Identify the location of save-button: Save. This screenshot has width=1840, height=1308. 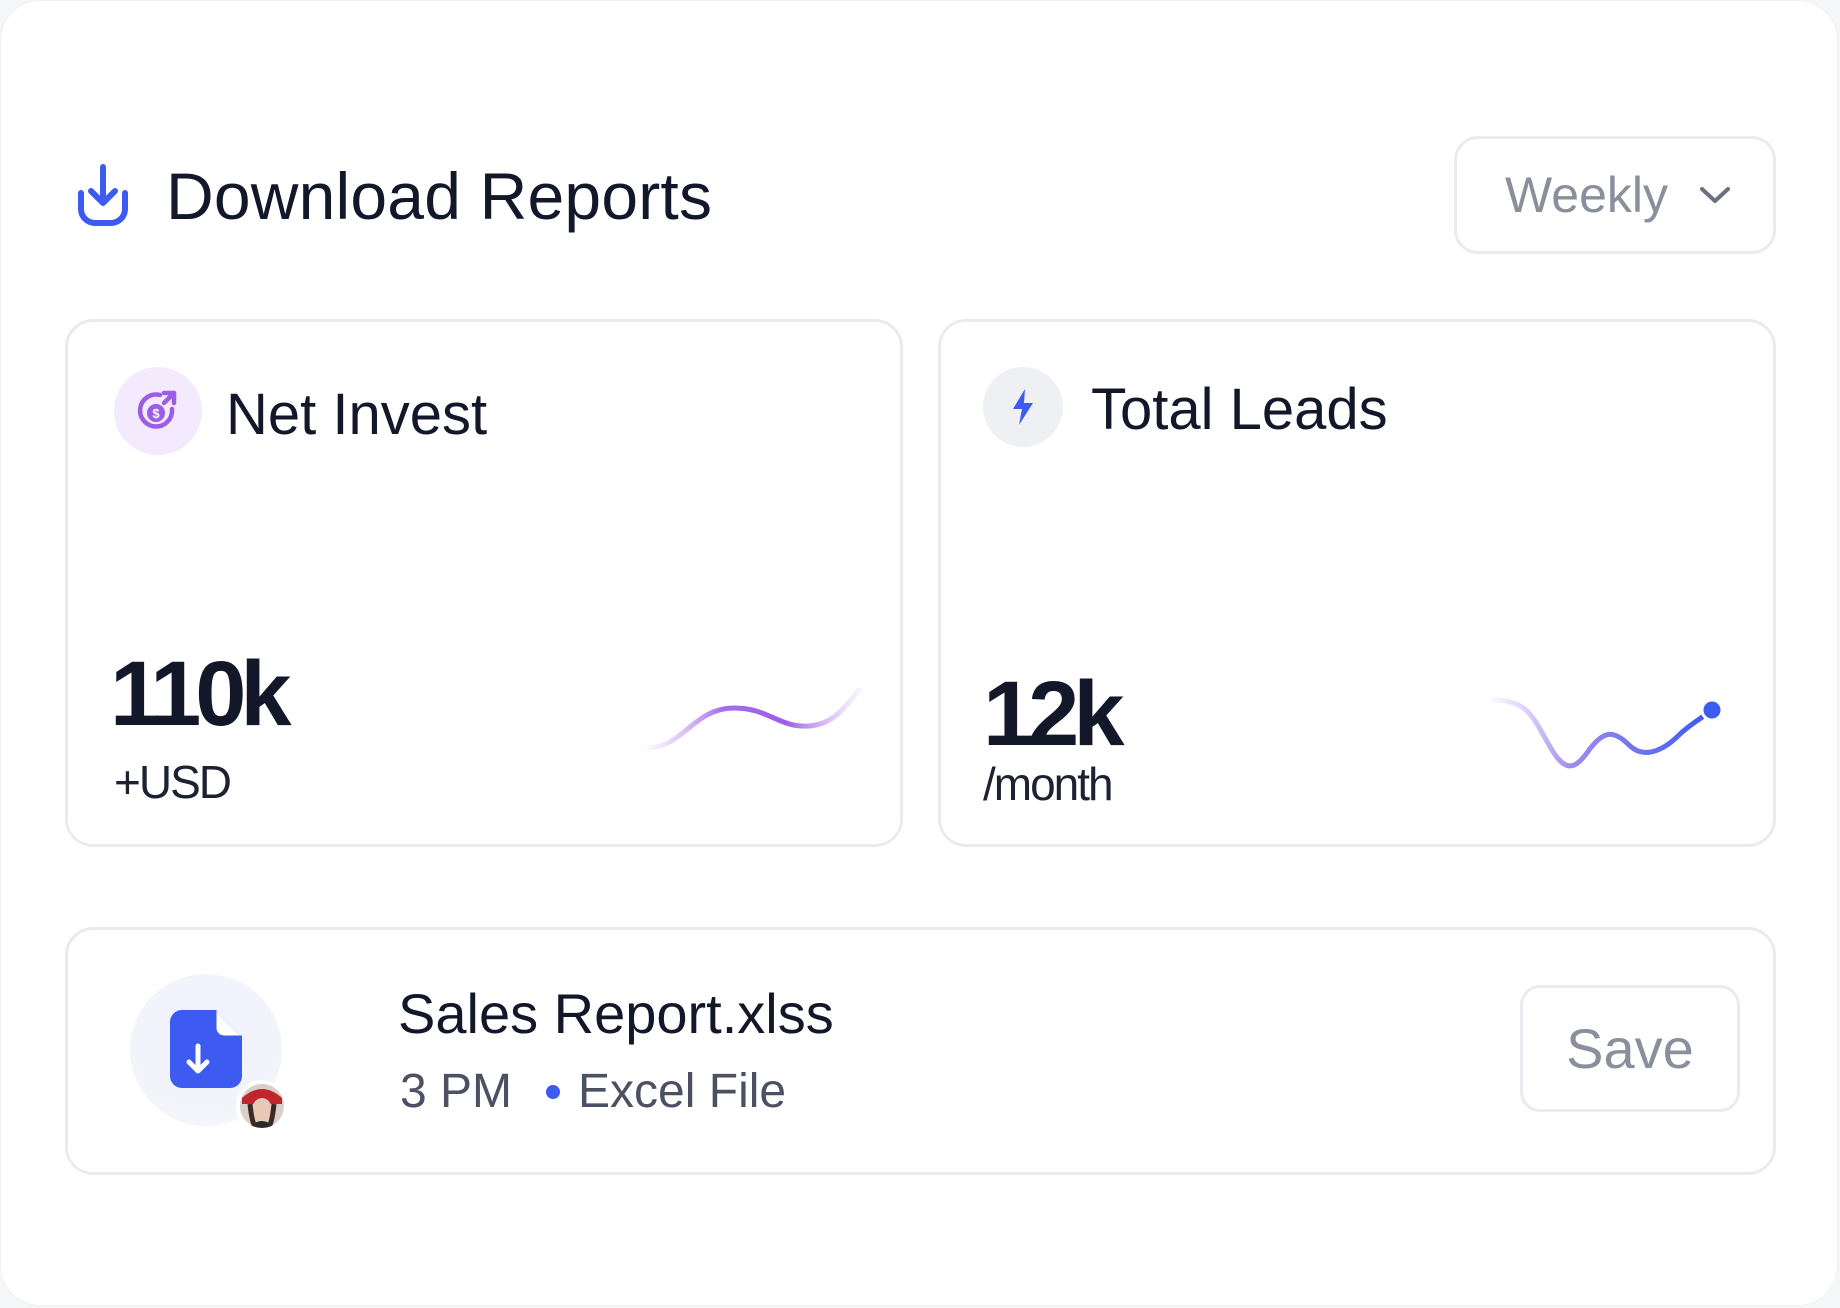
(1630, 1048).